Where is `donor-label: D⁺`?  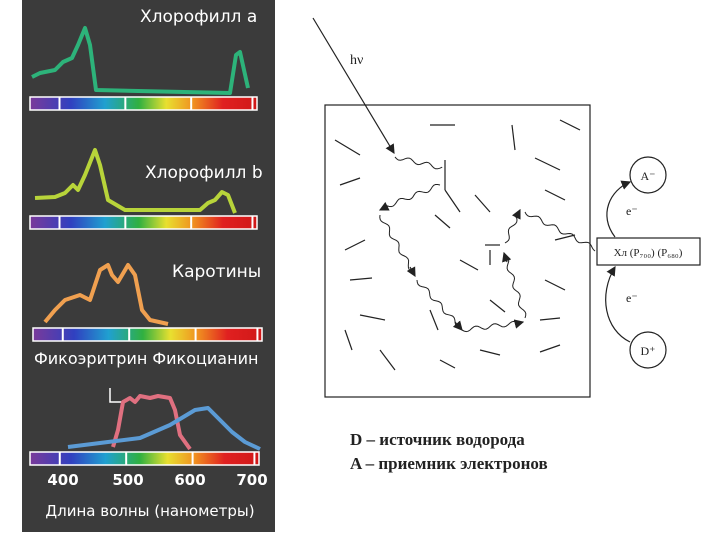
donor-label: D⁺ is located at coordinates (648, 351).